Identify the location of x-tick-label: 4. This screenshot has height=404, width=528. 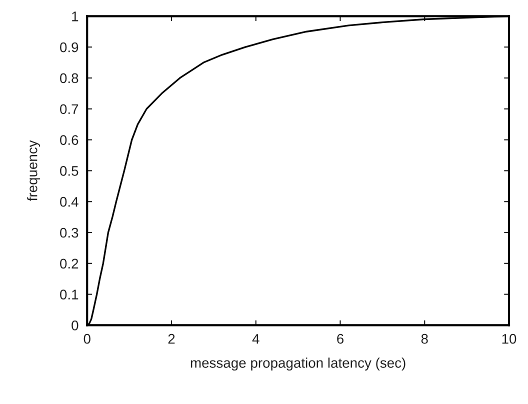
(256, 339).